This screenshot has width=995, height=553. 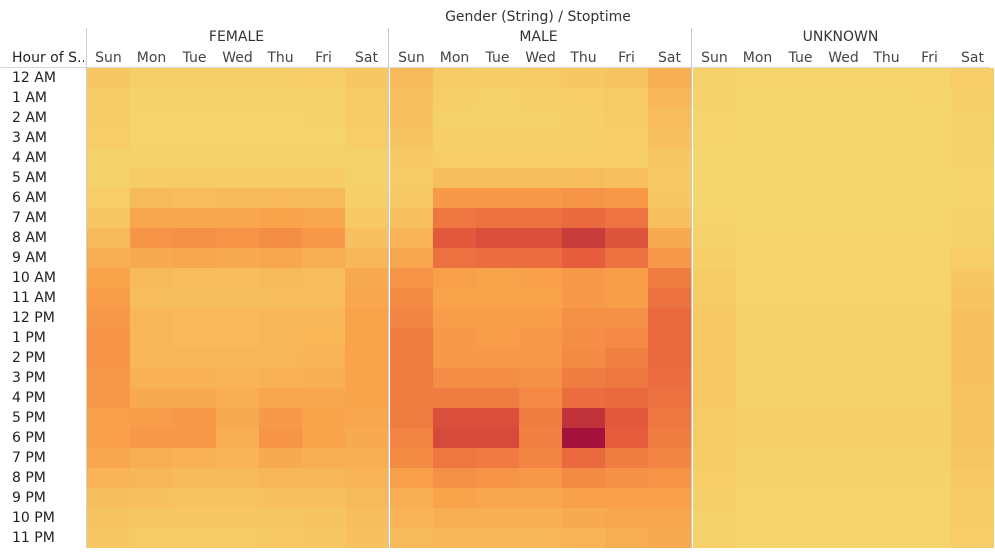 I want to click on day-label: Mon, so click(x=757, y=58).